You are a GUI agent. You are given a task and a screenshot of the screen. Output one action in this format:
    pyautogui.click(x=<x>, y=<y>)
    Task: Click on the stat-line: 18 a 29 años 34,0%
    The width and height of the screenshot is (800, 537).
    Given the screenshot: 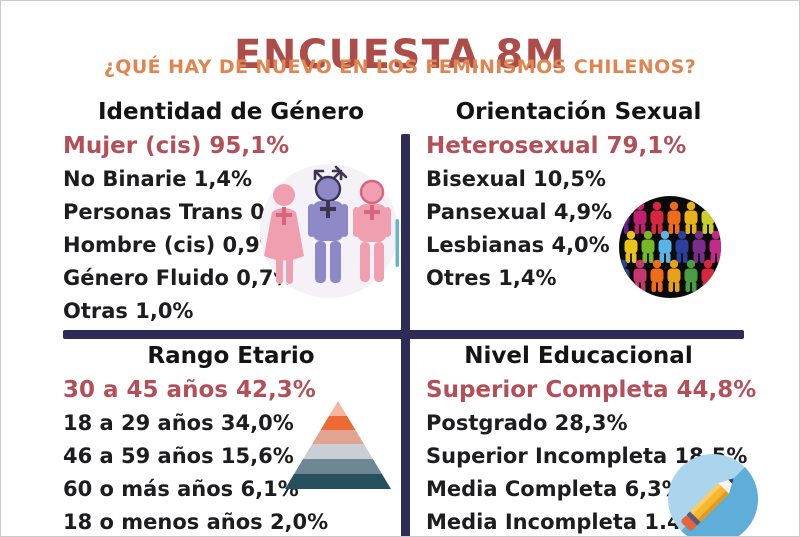 What is the action you would take?
    pyautogui.click(x=178, y=423)
    